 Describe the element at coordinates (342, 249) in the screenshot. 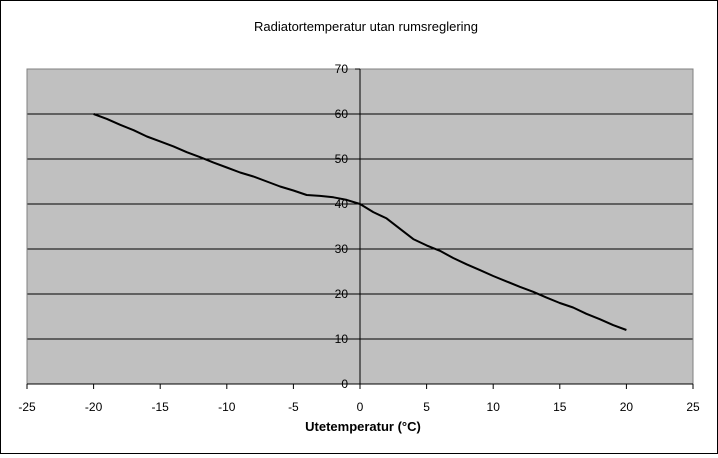

I see `y-tick-label-3: 30` at that location.